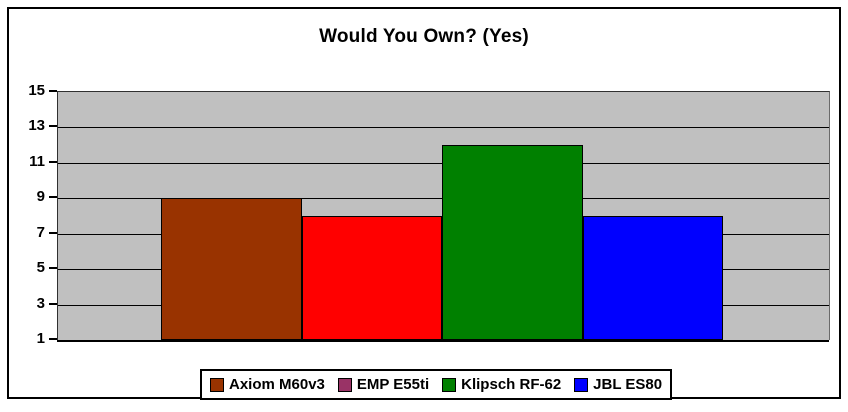  I want to click on y-axis-label: 7, so click(40, 232).